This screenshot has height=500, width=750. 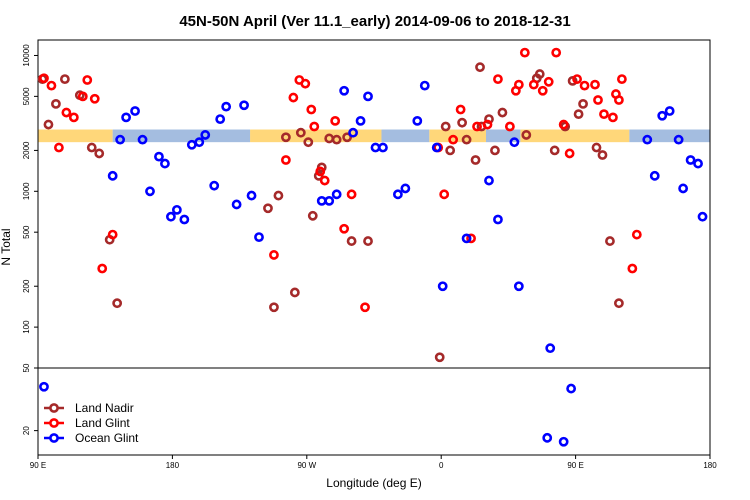 I want to click on y-axis-label: N Total, so click(x=6, y=246).